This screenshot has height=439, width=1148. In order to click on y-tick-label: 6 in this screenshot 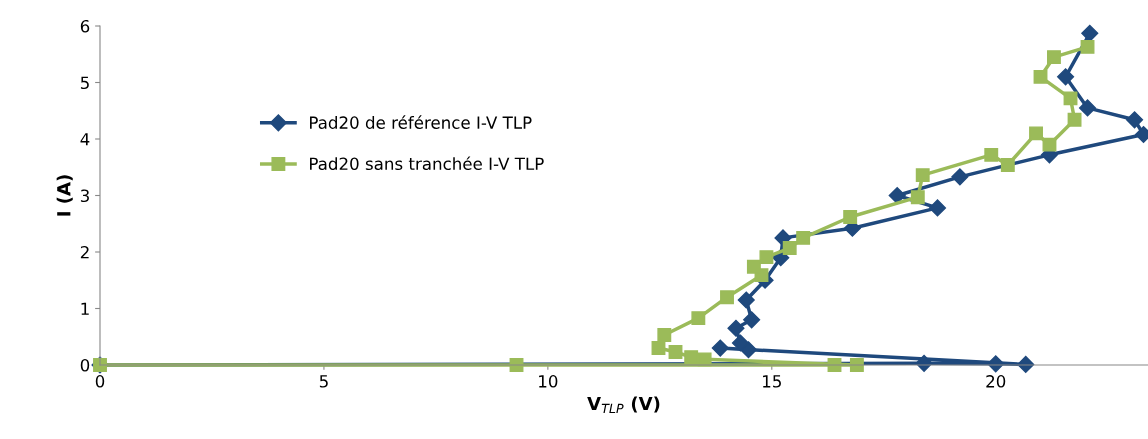, I will do `click(85, 26)`.